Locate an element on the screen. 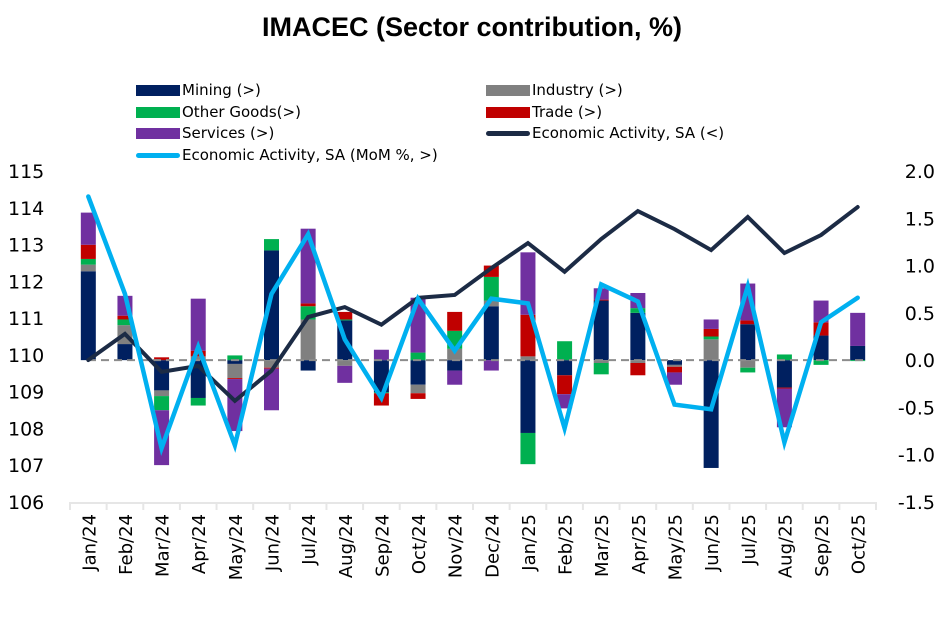 The image size is (944, 625). legend-swatch-trade is located at coordinates (508, 112).